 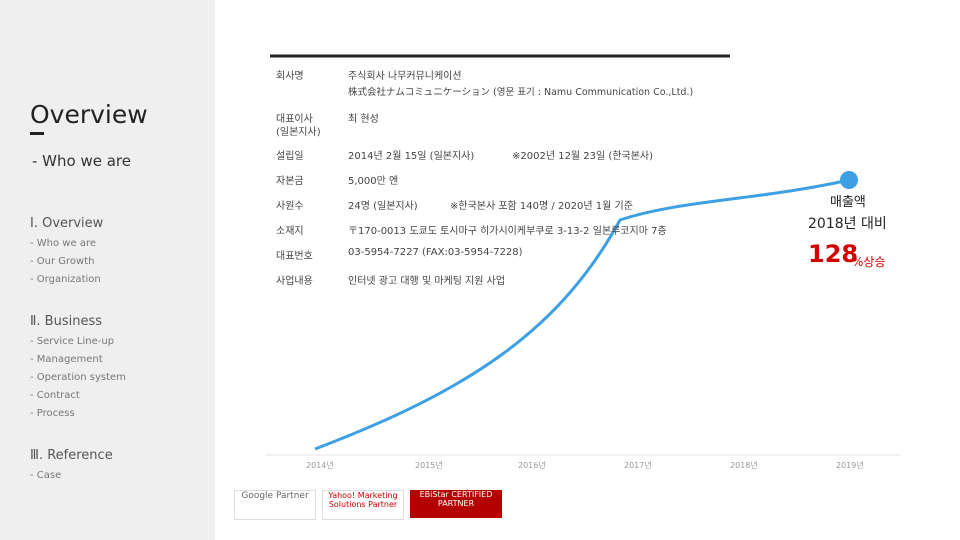 I want to click on row-value: 인터넷 광고 대행 및 마케팅 지원 사업, so click(x=427, y=281).